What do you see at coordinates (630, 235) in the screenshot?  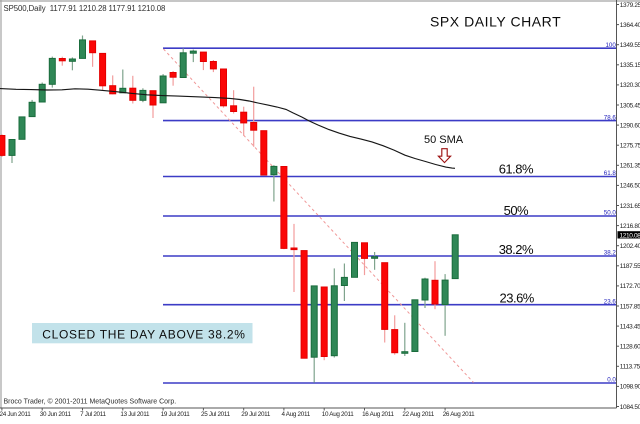 I see `svg-text: 1210.08` at bounding box center [630, 235].